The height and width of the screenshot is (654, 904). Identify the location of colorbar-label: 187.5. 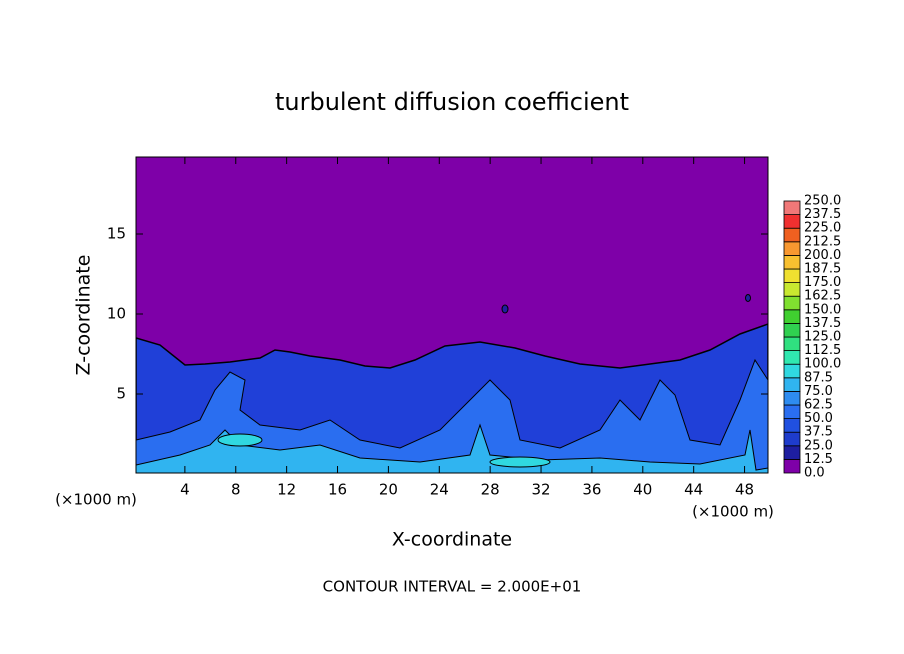
(822, 269).